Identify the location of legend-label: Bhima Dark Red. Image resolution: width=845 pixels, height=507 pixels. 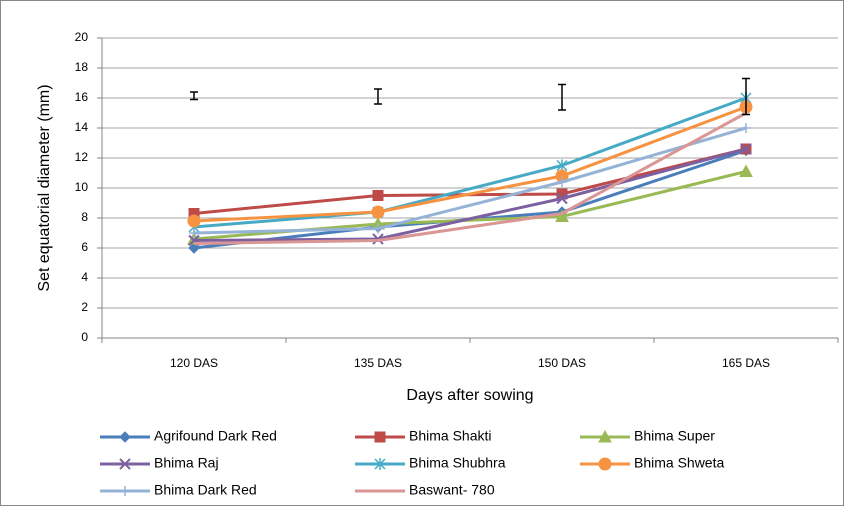
(205, 490).